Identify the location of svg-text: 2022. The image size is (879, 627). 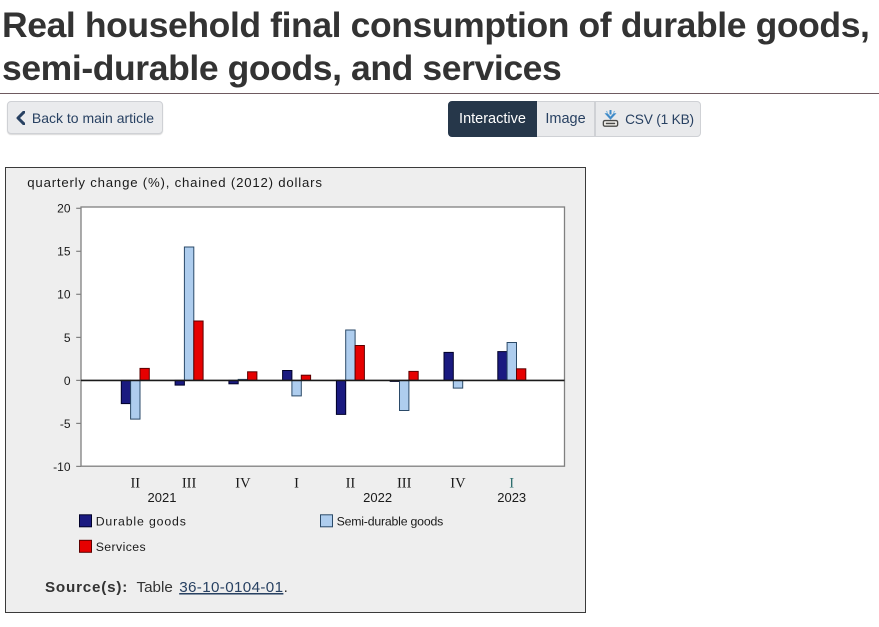
(377, 497).